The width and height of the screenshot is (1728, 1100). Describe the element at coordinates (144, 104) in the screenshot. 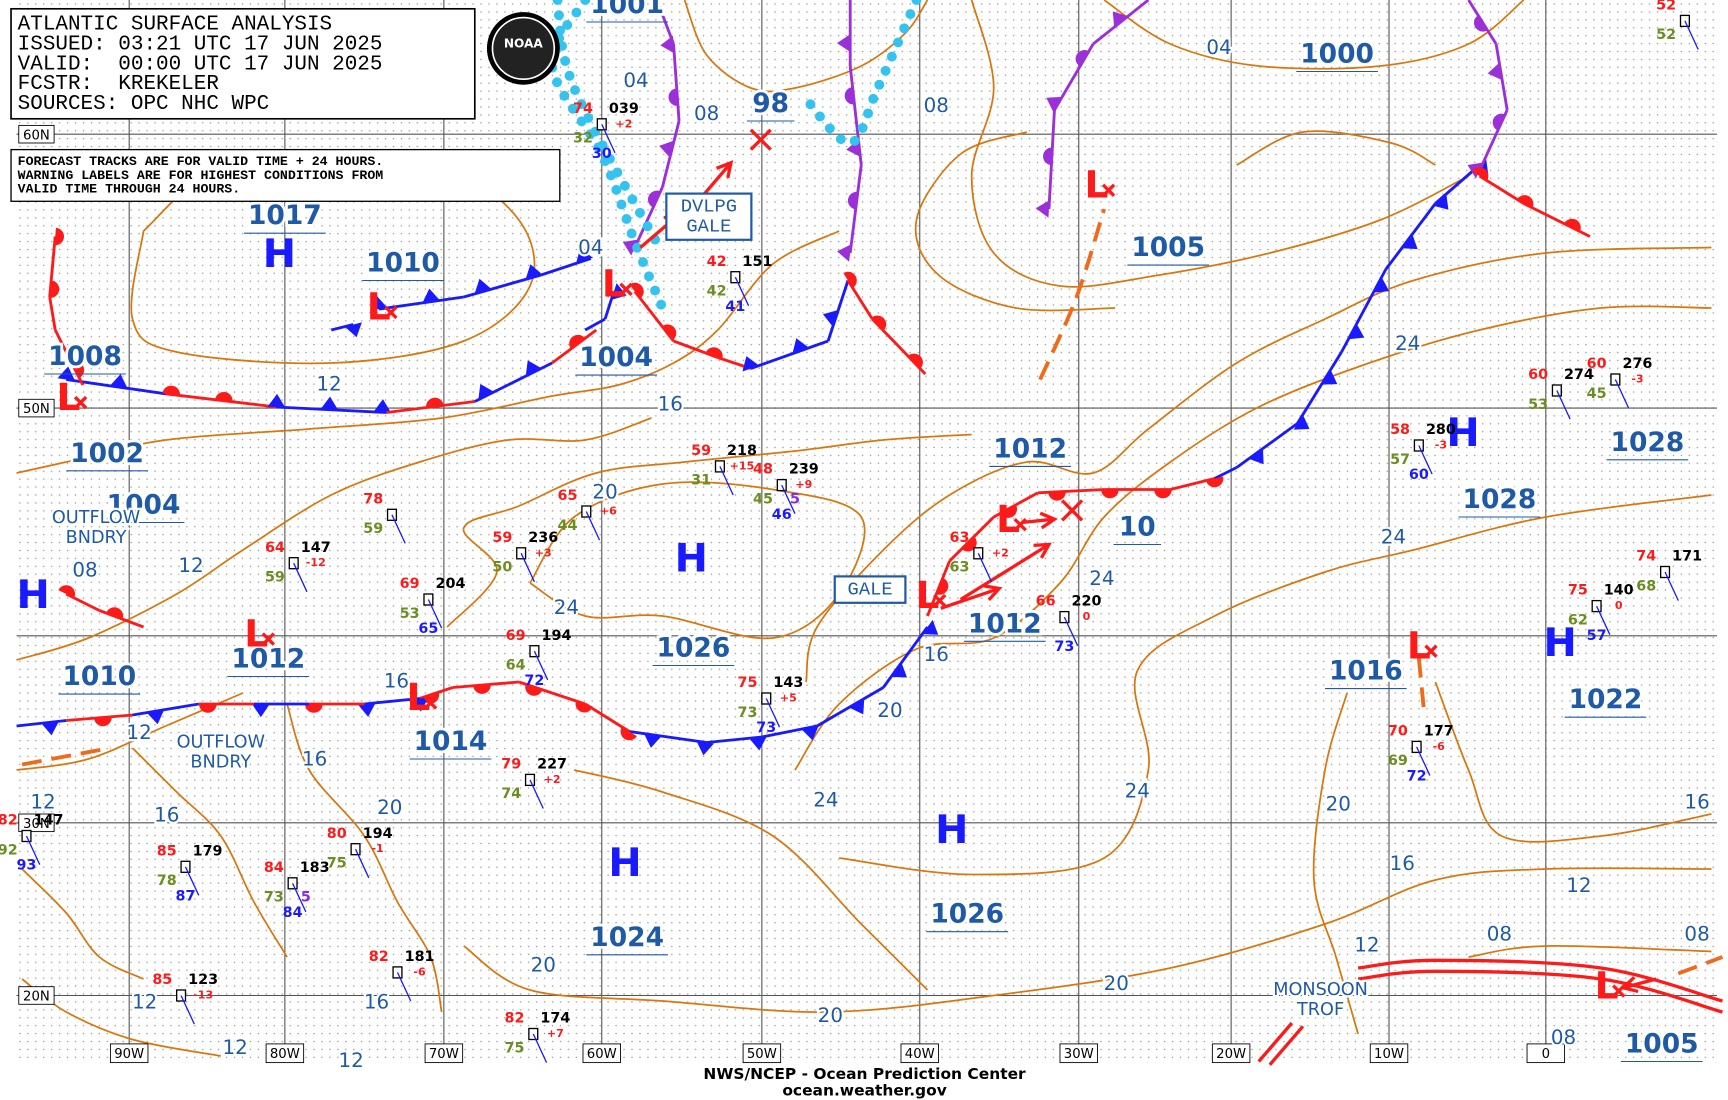

I see `header-line: SOURCES: OPC NHC WPC` at that location.